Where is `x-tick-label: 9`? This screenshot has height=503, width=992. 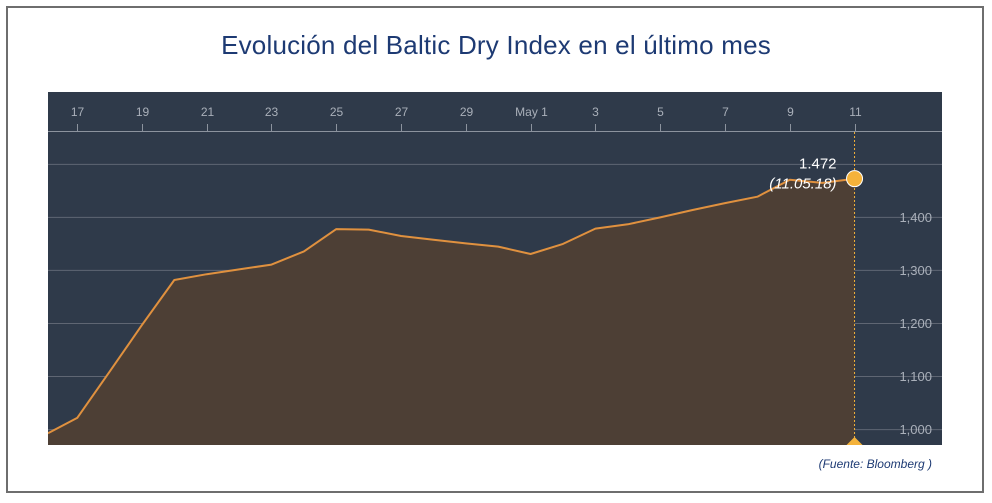 x-tick-label: 9 is located at coordinates (790, 112).